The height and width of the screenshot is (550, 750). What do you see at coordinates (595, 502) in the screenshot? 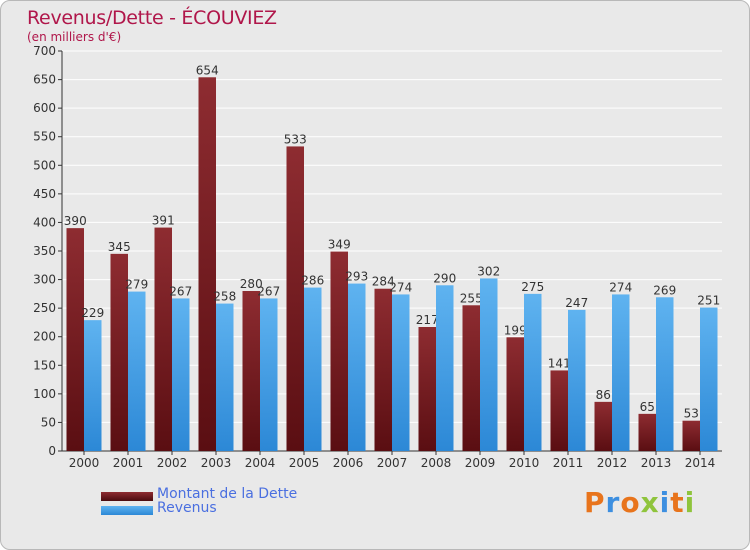
I see `logo-letter: P` at bounding box center [595, 502].